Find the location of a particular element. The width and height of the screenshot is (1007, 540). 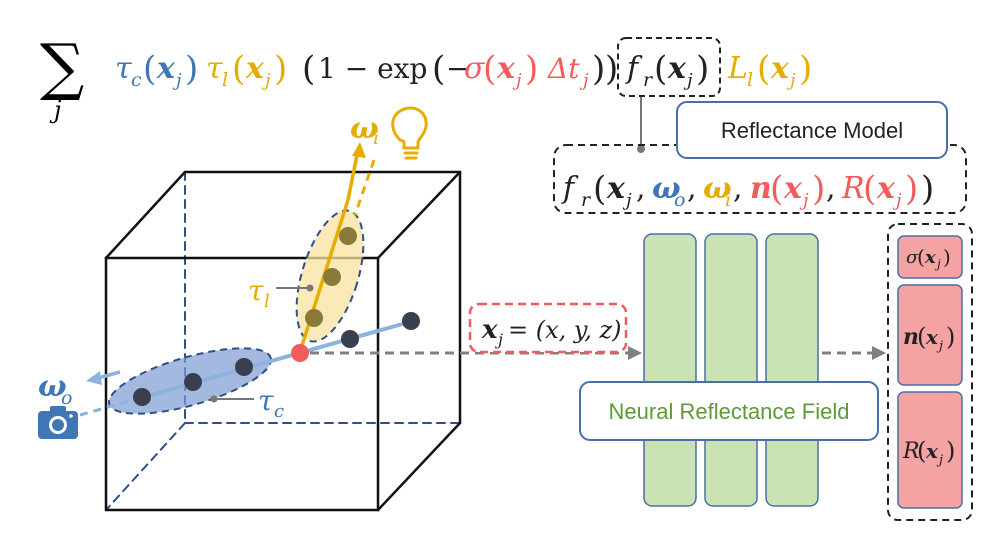

tau-l-label: τ is located at coordinates (256, 290).